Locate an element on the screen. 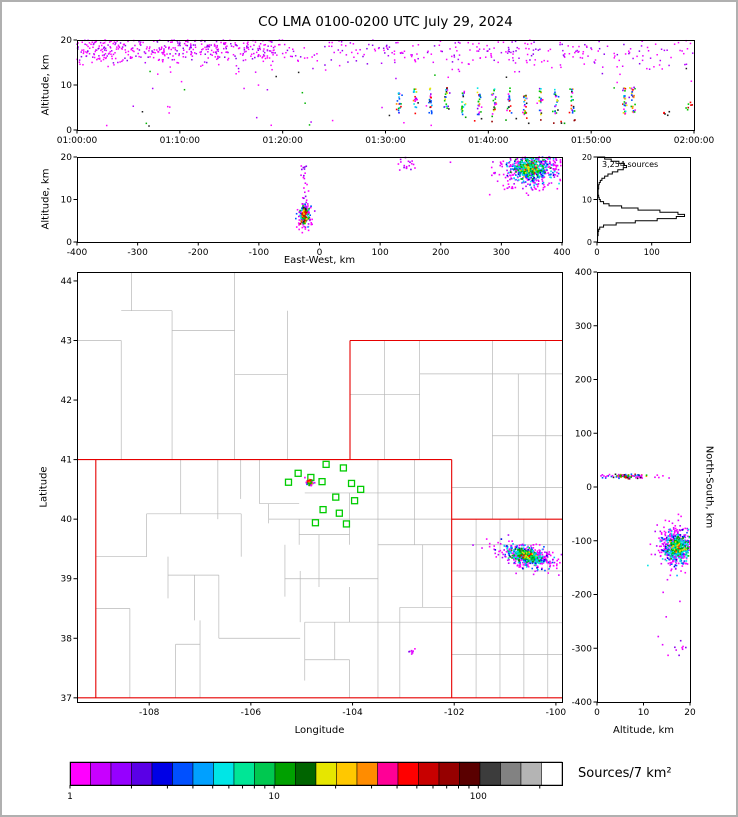  svg-text: 01:30:00 is located at coordinates (385, 141).